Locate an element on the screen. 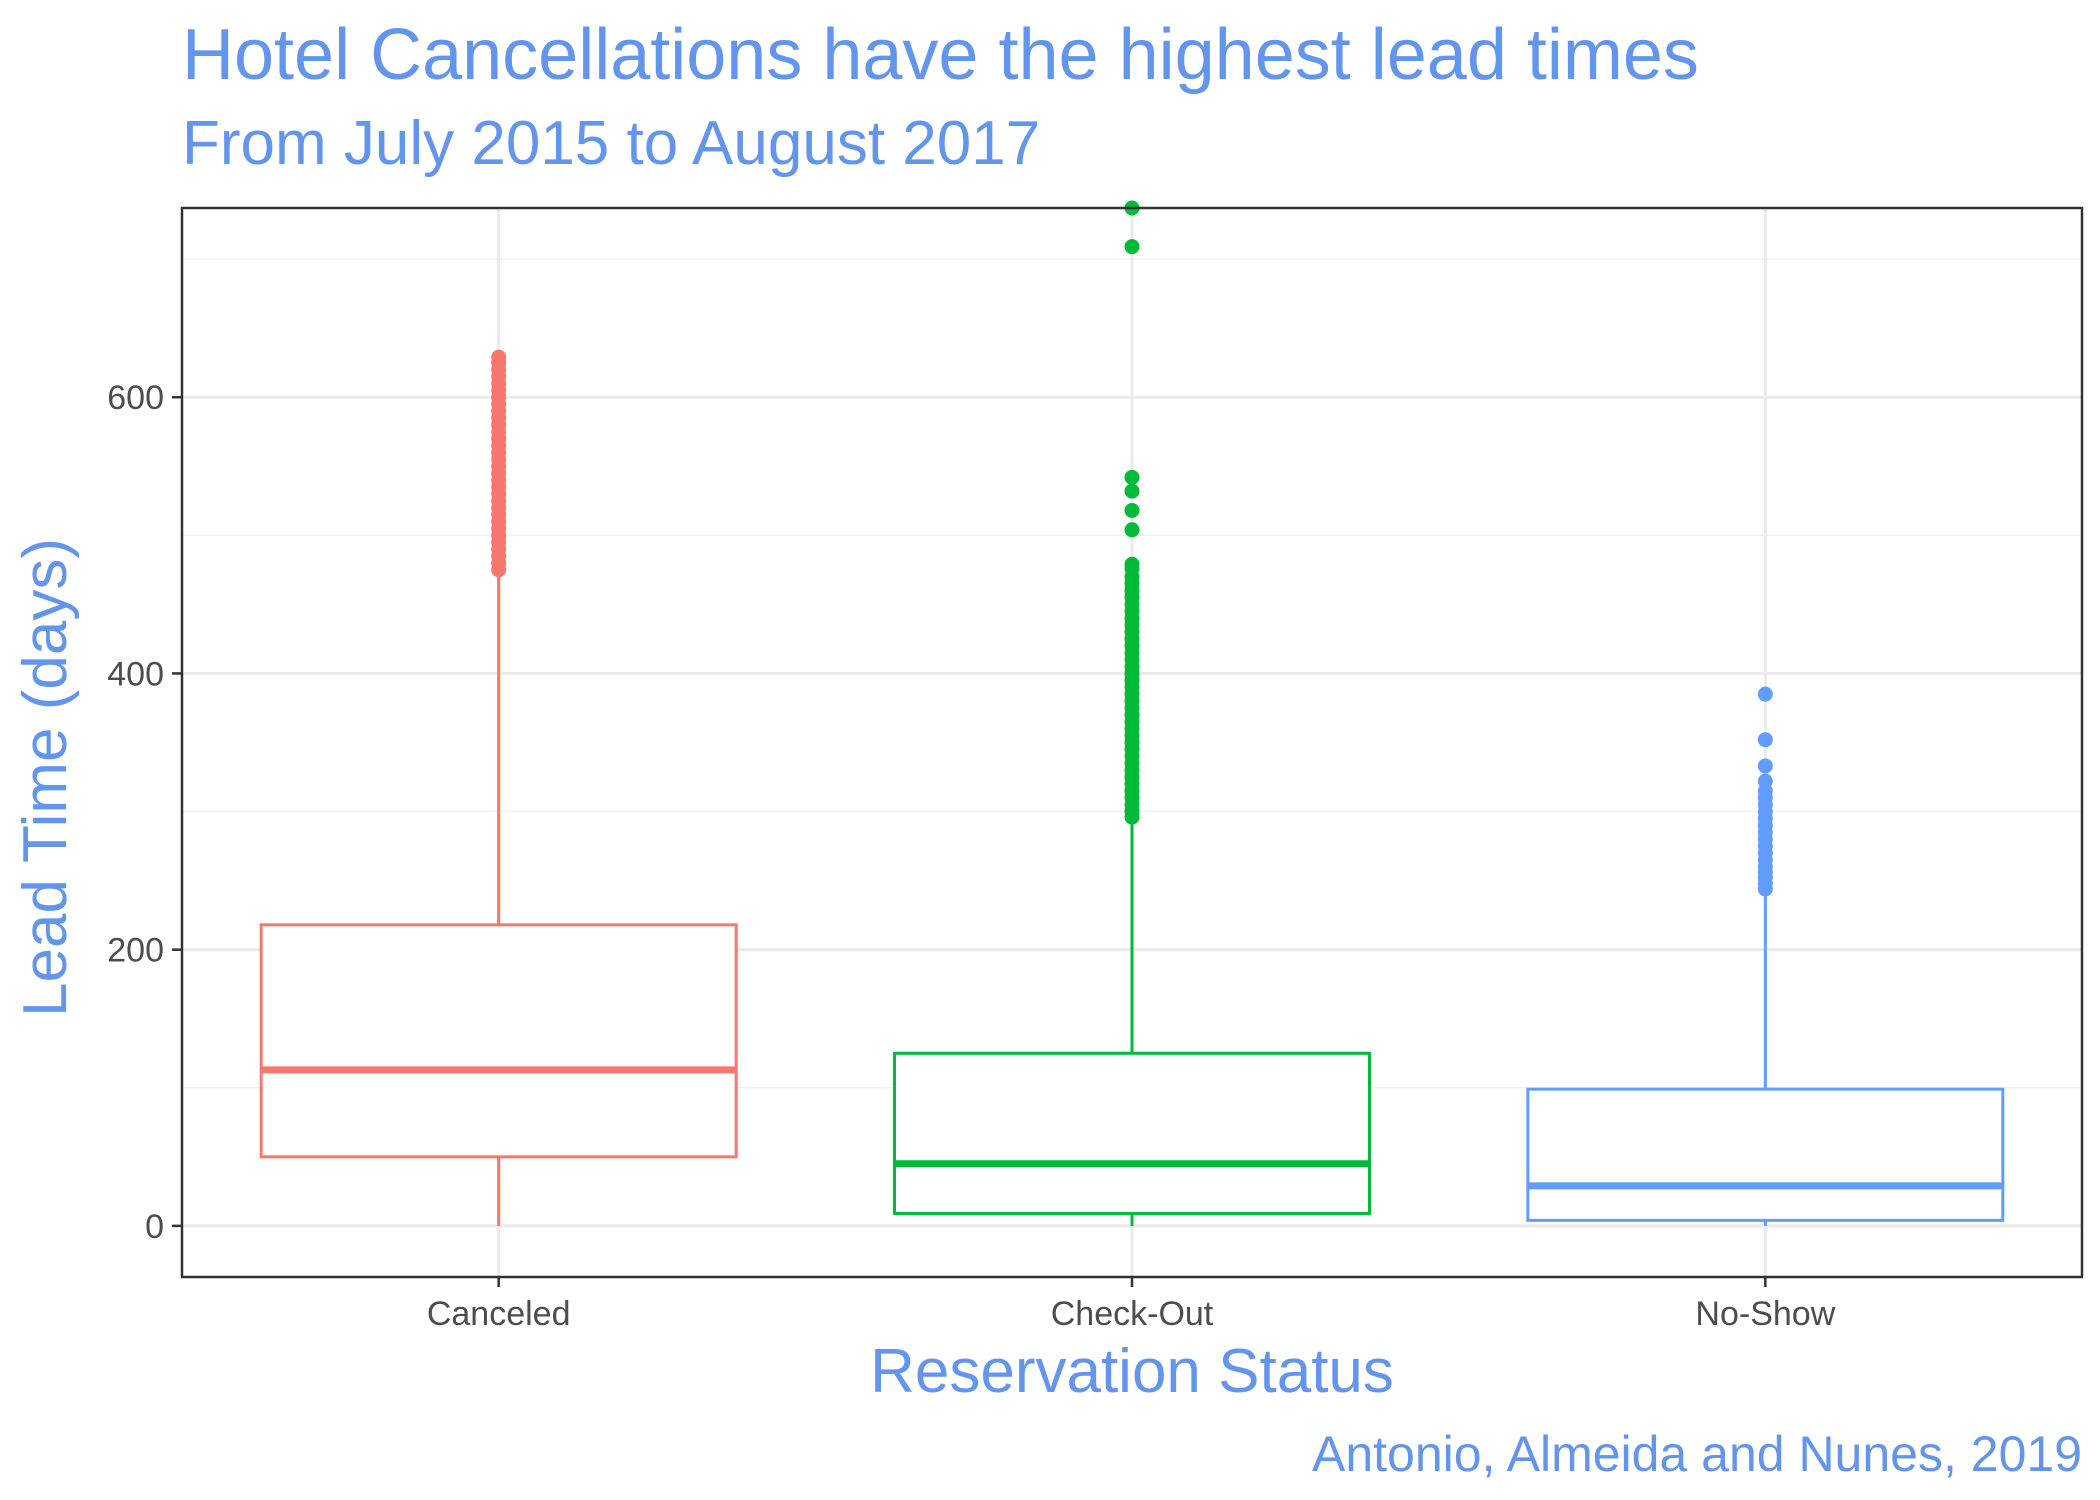 The height and width of the screenshot is (1500, 2100). chart-caption: Antonio, Almeida and Nunes, 2019 is located at coordinates (1697, 1454).